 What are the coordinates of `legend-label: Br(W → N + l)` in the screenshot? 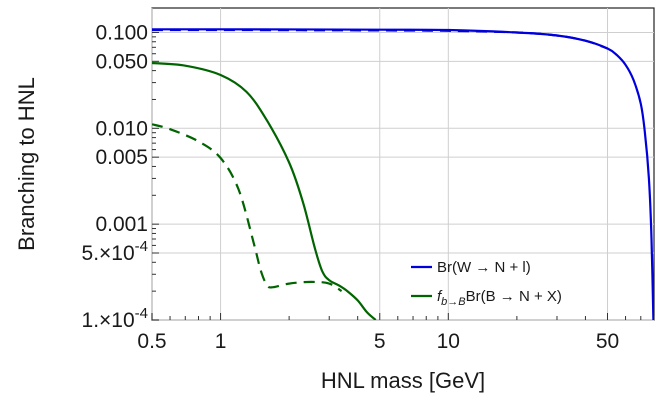 It's located at (484, 267).